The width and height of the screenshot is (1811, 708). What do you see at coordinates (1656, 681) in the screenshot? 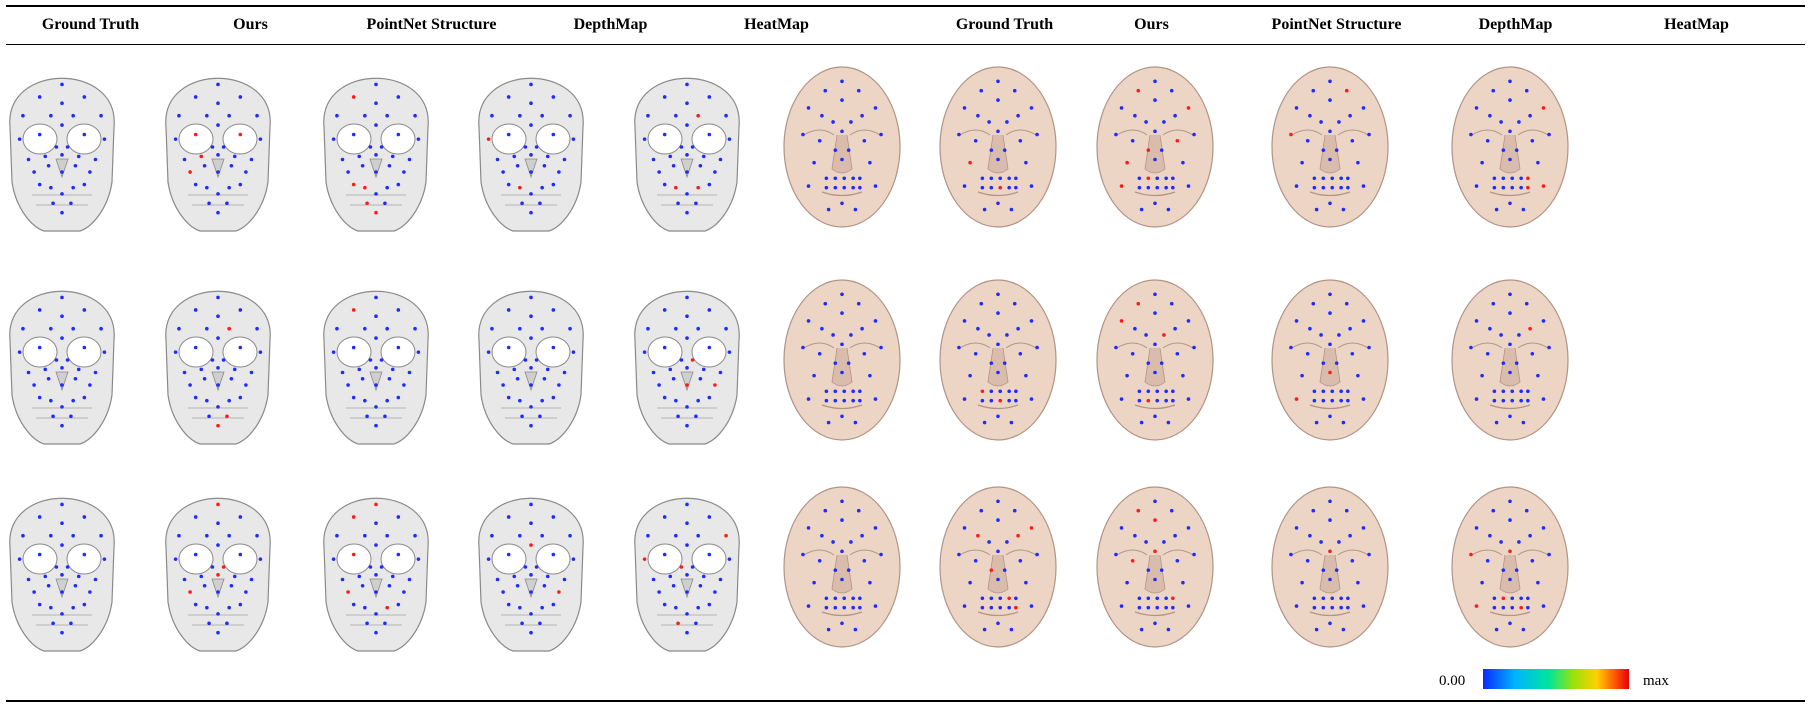
I see `colorbar-max-label: max` at bounding box center [1656, 681].